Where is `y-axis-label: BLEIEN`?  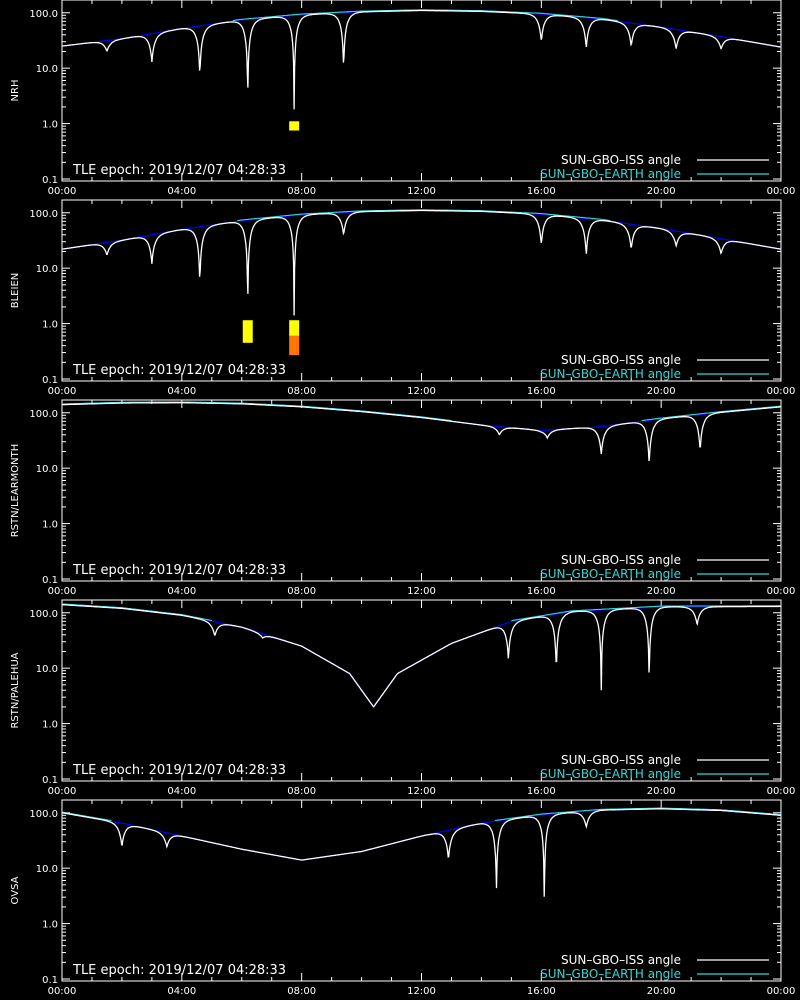
y-axis-label: BLEIEN is located at coordinates (15, 291).